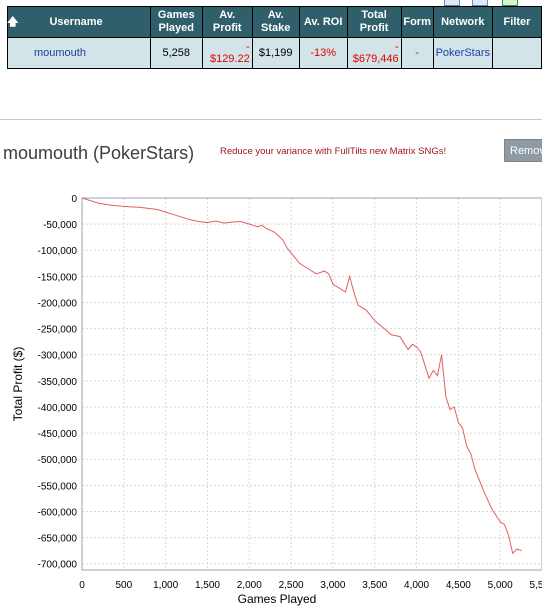 The height and width of the screenshot is (608, 542). Describe the element at coordinates (82, 585) in the screenshot. I see `x-tick-label: 0` at that location.